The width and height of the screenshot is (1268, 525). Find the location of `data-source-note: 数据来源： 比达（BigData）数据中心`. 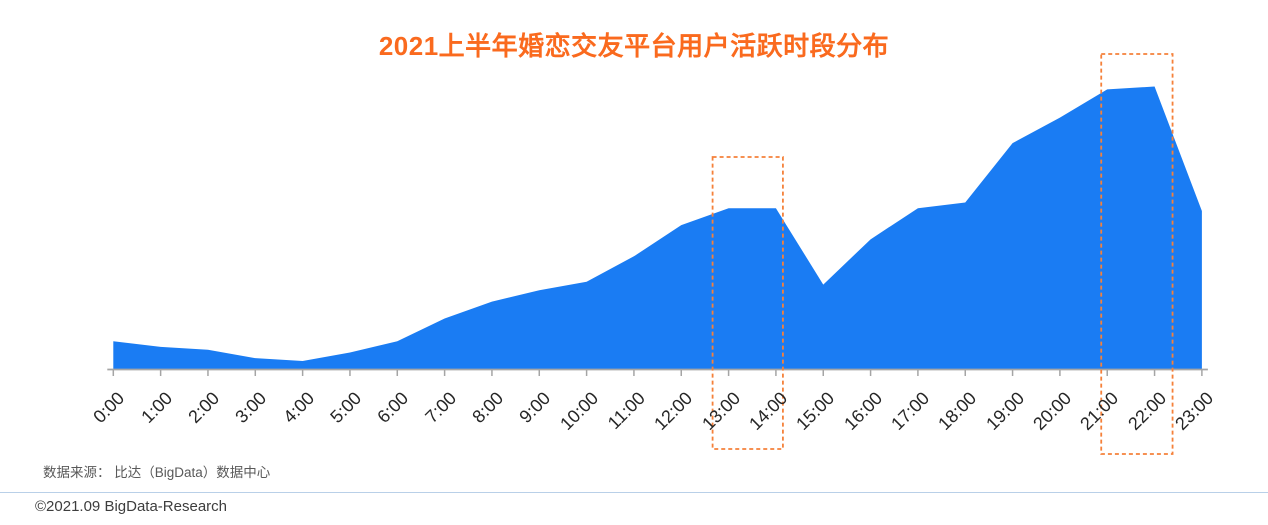

data-source-note: 数据来源： 比达（BigData）数据中心 is located at coordinates (157, 472).